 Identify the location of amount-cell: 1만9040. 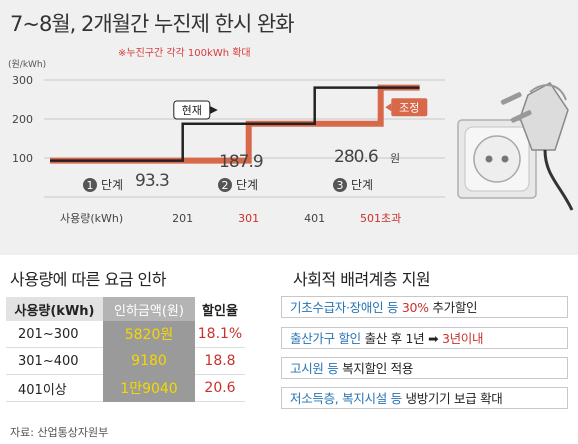
(149, 388).